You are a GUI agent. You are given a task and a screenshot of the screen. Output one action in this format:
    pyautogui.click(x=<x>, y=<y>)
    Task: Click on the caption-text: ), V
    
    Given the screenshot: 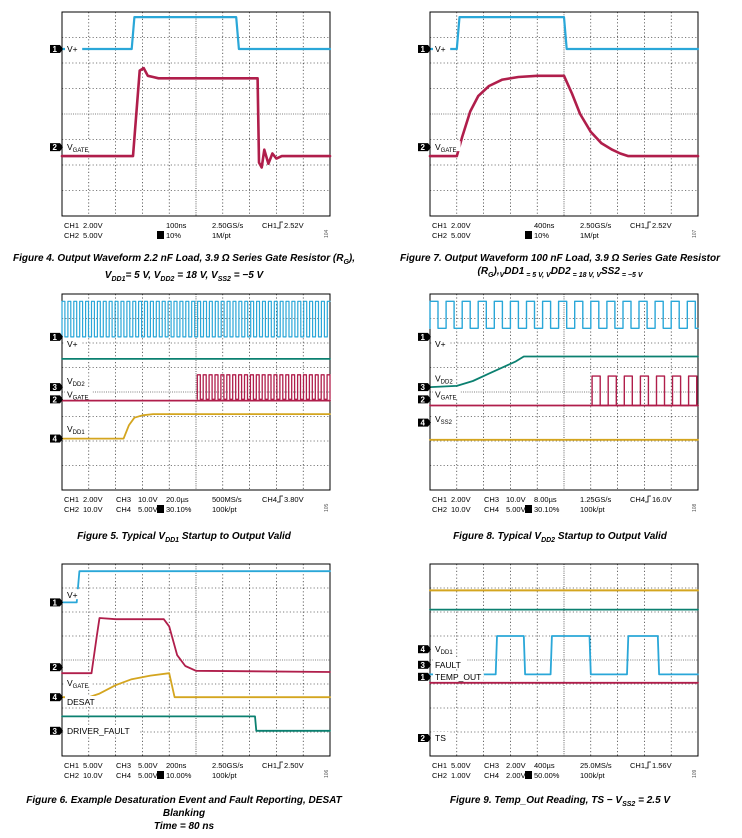 What is the action you would take?
    pyautogui.click(x=230, y=267)
    